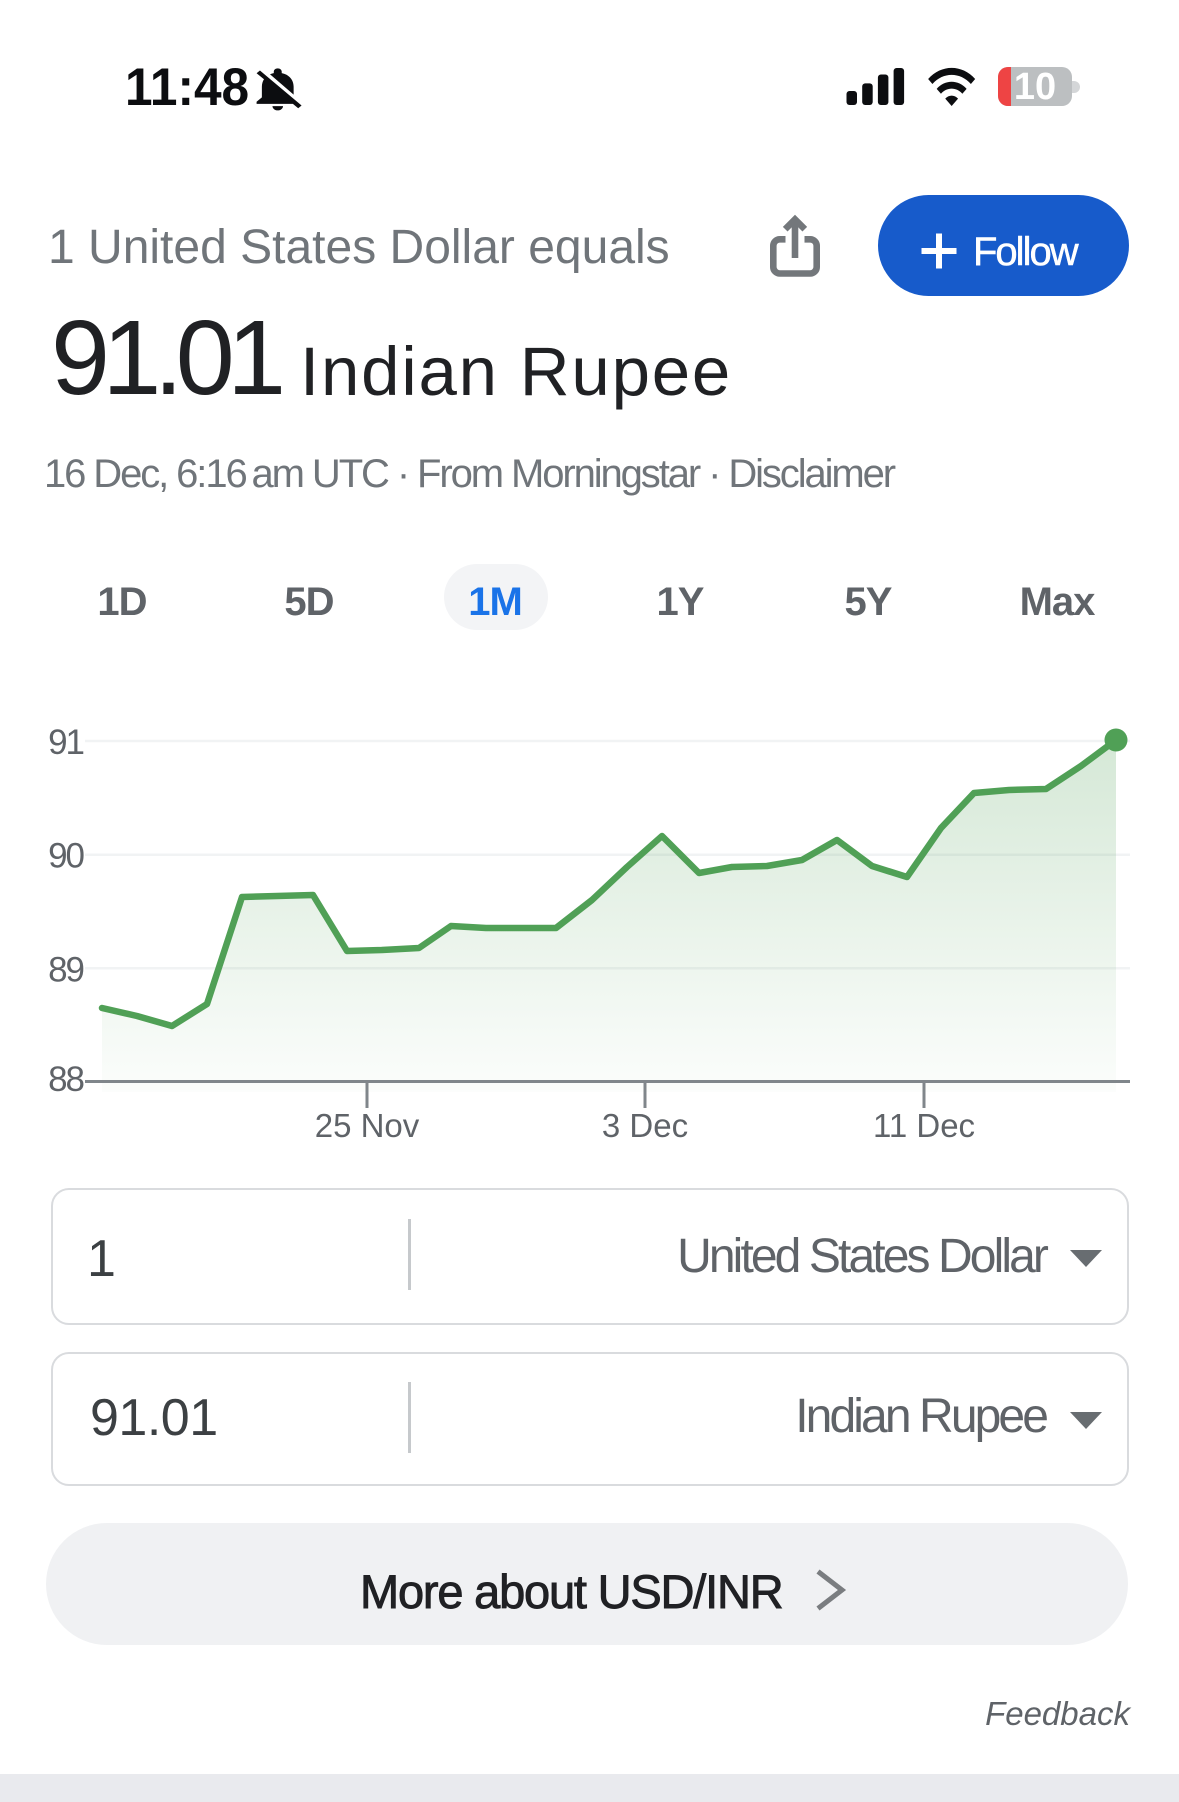 The width and height of the screenshot is (1179, 1802). Describe the element at coordinates (65, 742) in the screenshot. I see `svg-text: 91` at that location.